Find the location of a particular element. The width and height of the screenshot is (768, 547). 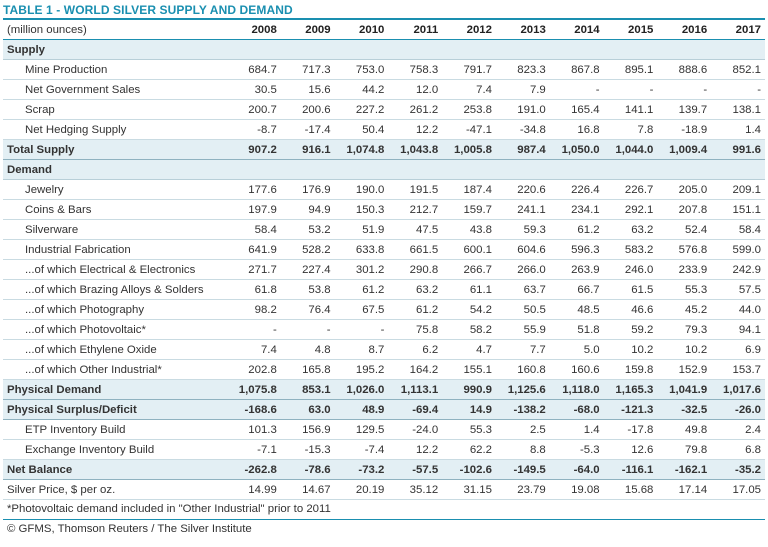

table-cell: 604.6 is located at coordinates (522, 249).